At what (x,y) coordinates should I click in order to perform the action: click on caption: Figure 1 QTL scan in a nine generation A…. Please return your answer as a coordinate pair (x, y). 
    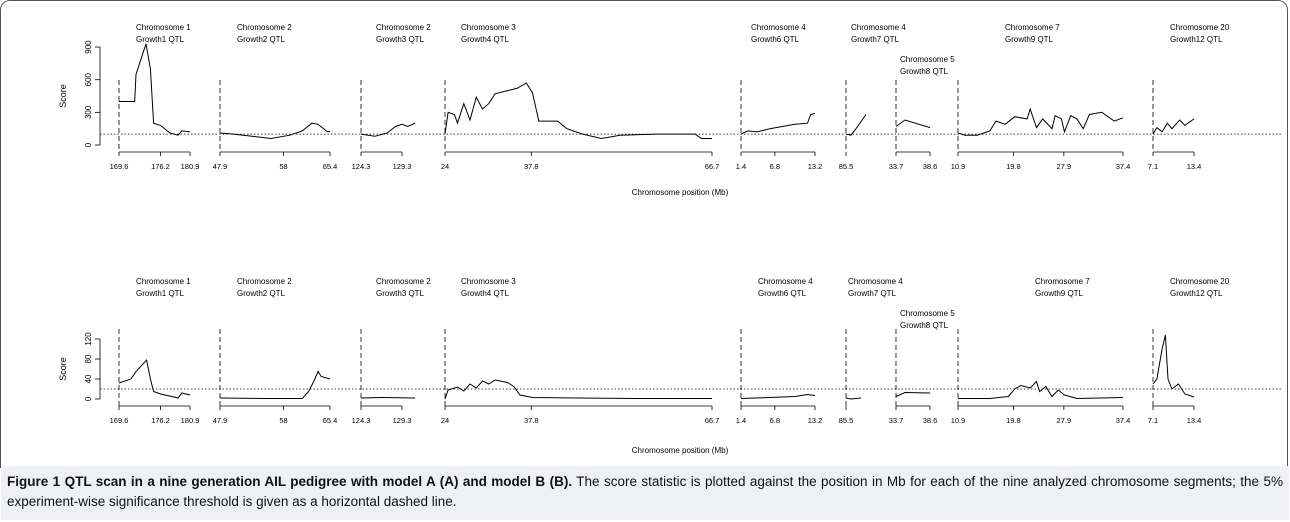
    Looking at the image, I should click on (645, 493).